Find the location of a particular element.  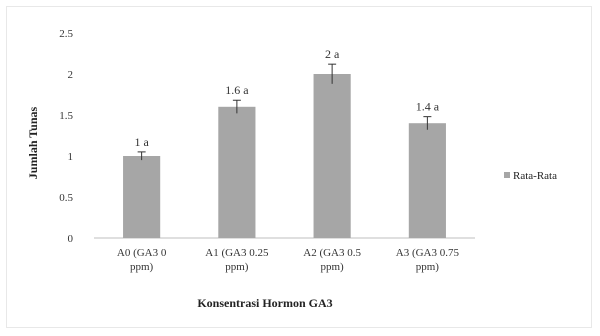

y-tick-label: 2 is located at coordinates (71, 75).